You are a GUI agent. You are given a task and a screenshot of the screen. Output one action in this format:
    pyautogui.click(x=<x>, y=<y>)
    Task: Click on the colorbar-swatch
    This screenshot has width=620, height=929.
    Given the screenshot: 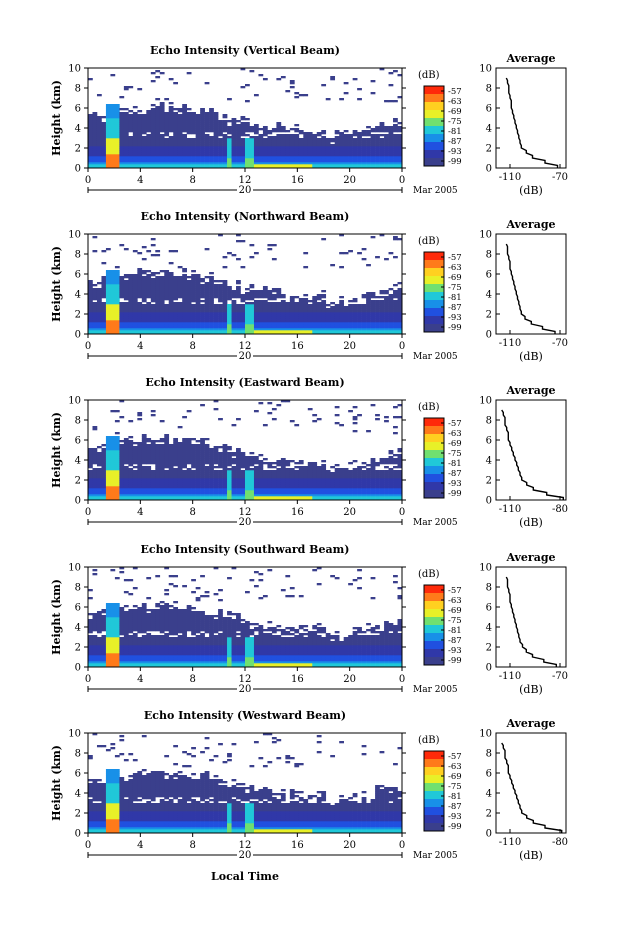 What is the action you would take?
    pyautogui.click(x=434, y=90)
    